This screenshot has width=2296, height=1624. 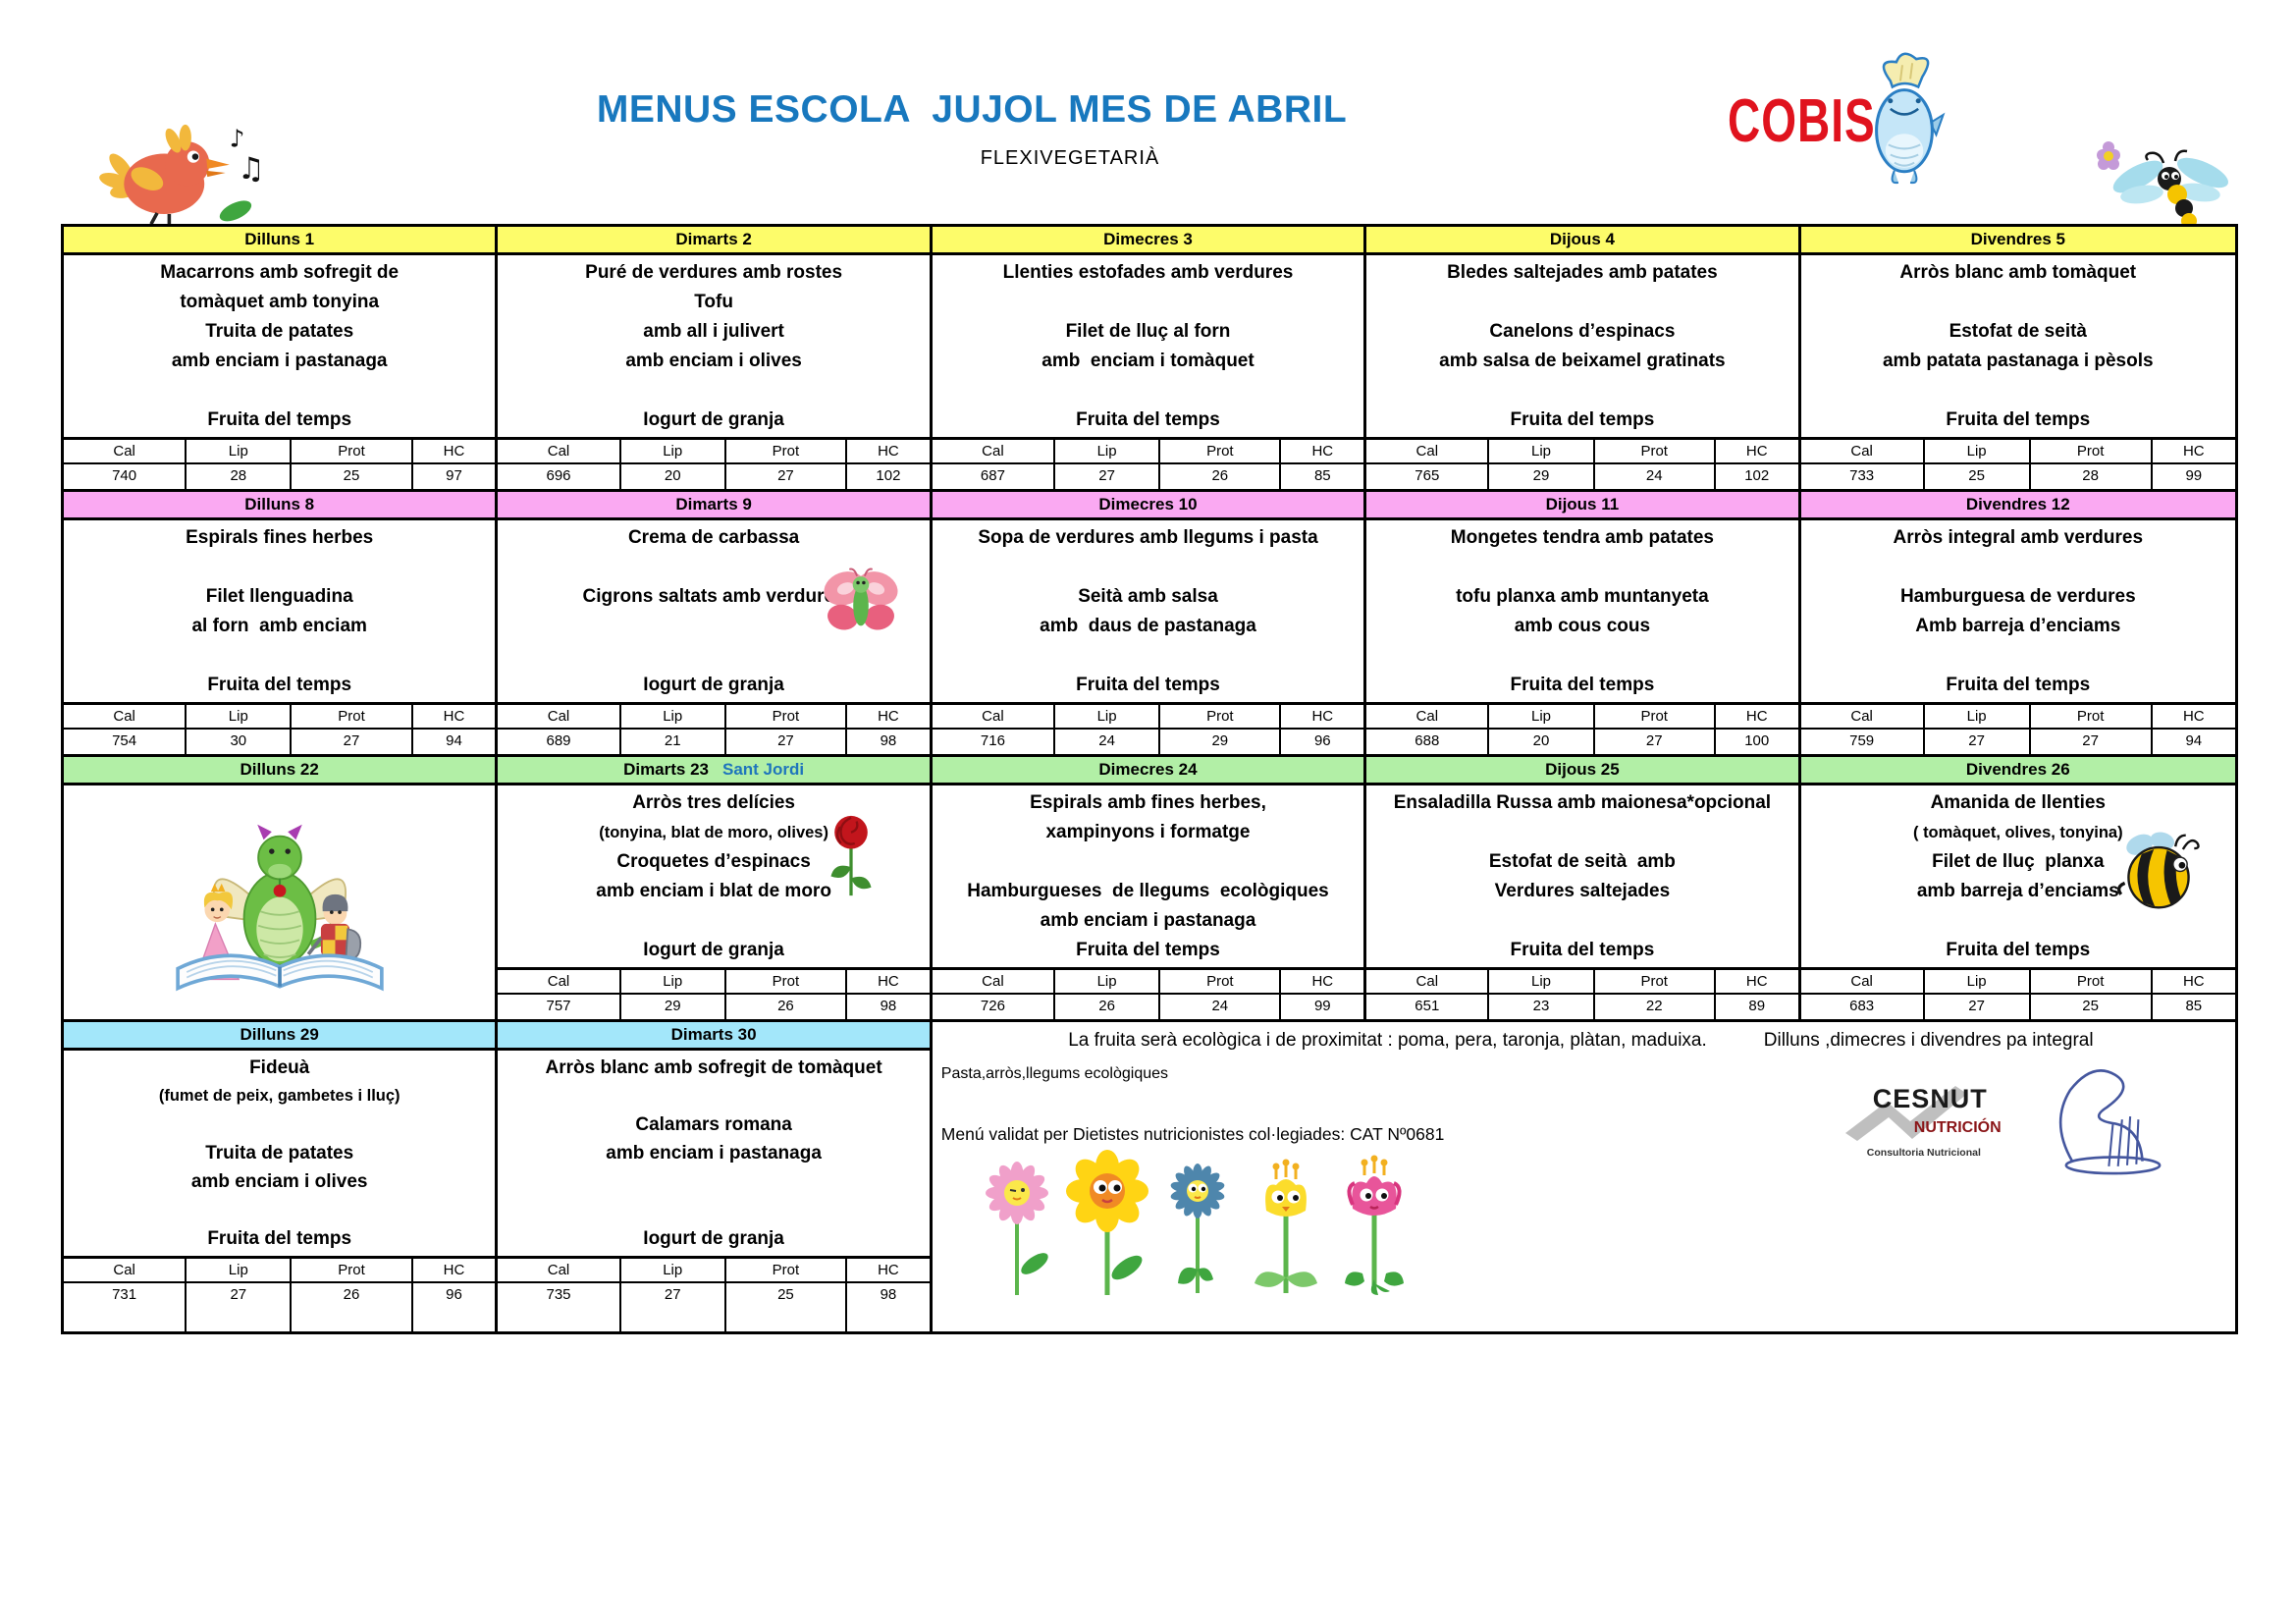 I want to click on day-header: Divendres 26, so click(x=2018, y=771).